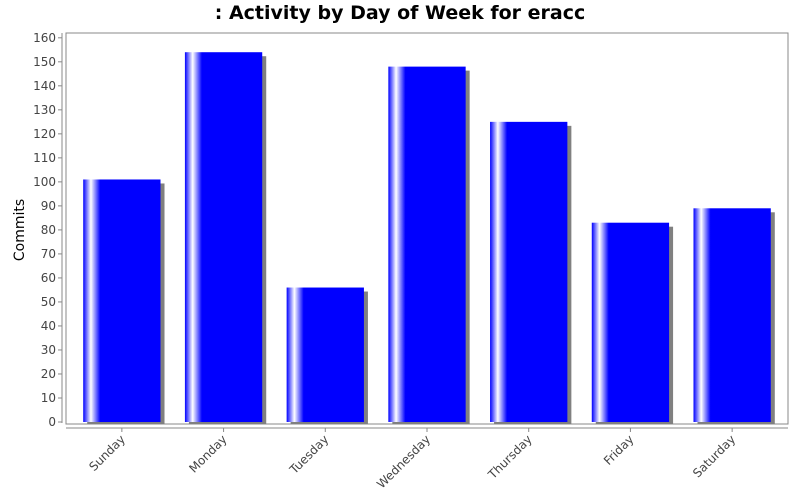  What do you see at coordinates (44, 134) in the screenshot?
I see `y-tick-label: 120` at bounding box center [44, 134].